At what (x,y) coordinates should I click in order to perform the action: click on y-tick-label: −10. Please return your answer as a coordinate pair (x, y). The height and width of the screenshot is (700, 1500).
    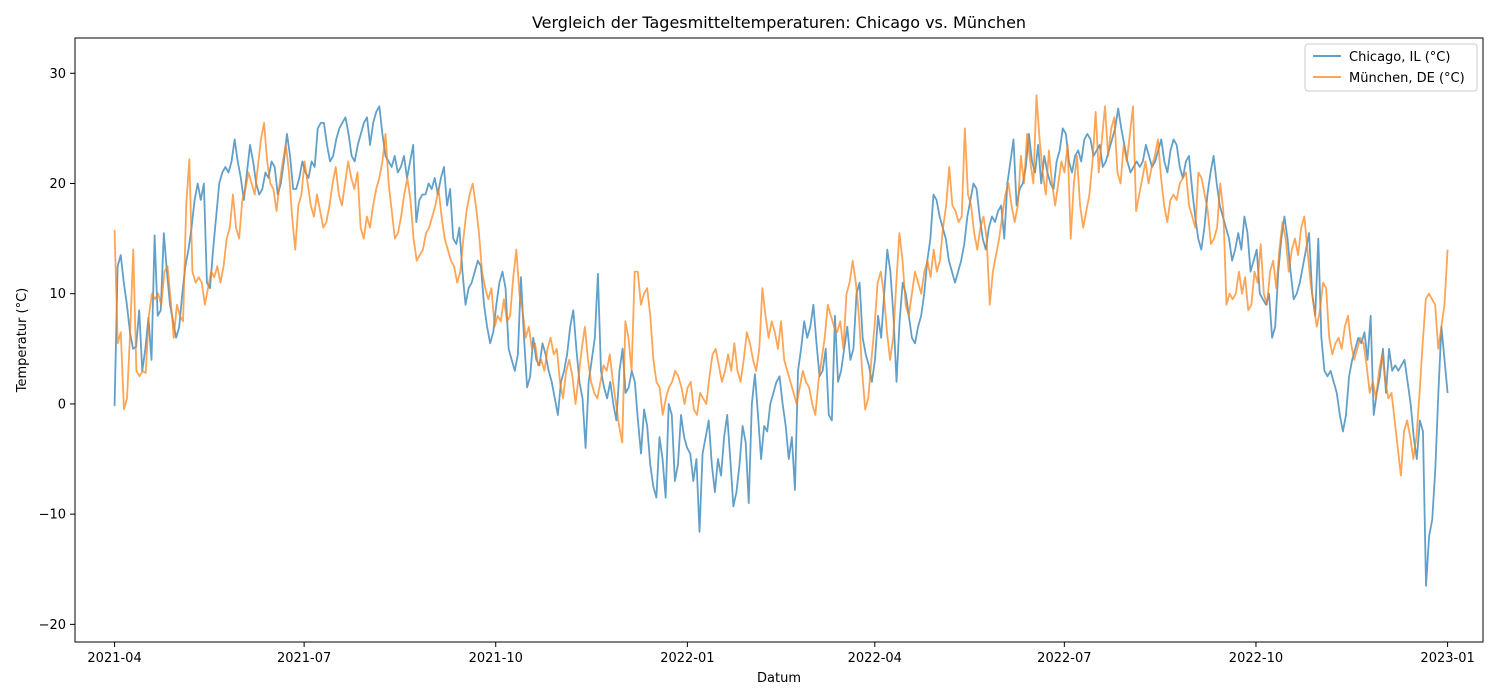
    Looking at the image, I should click on (52, 515).